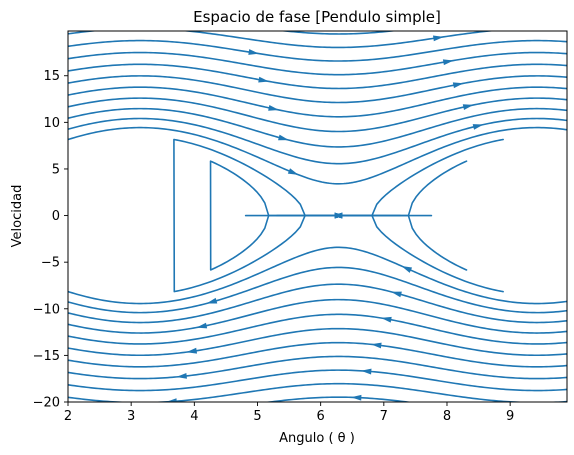 The image size is (574, 455). What do you see at coordinates (321, 416) in the screenshot?
I see `x-tick-label: 6` at bounding box center [321, 416].